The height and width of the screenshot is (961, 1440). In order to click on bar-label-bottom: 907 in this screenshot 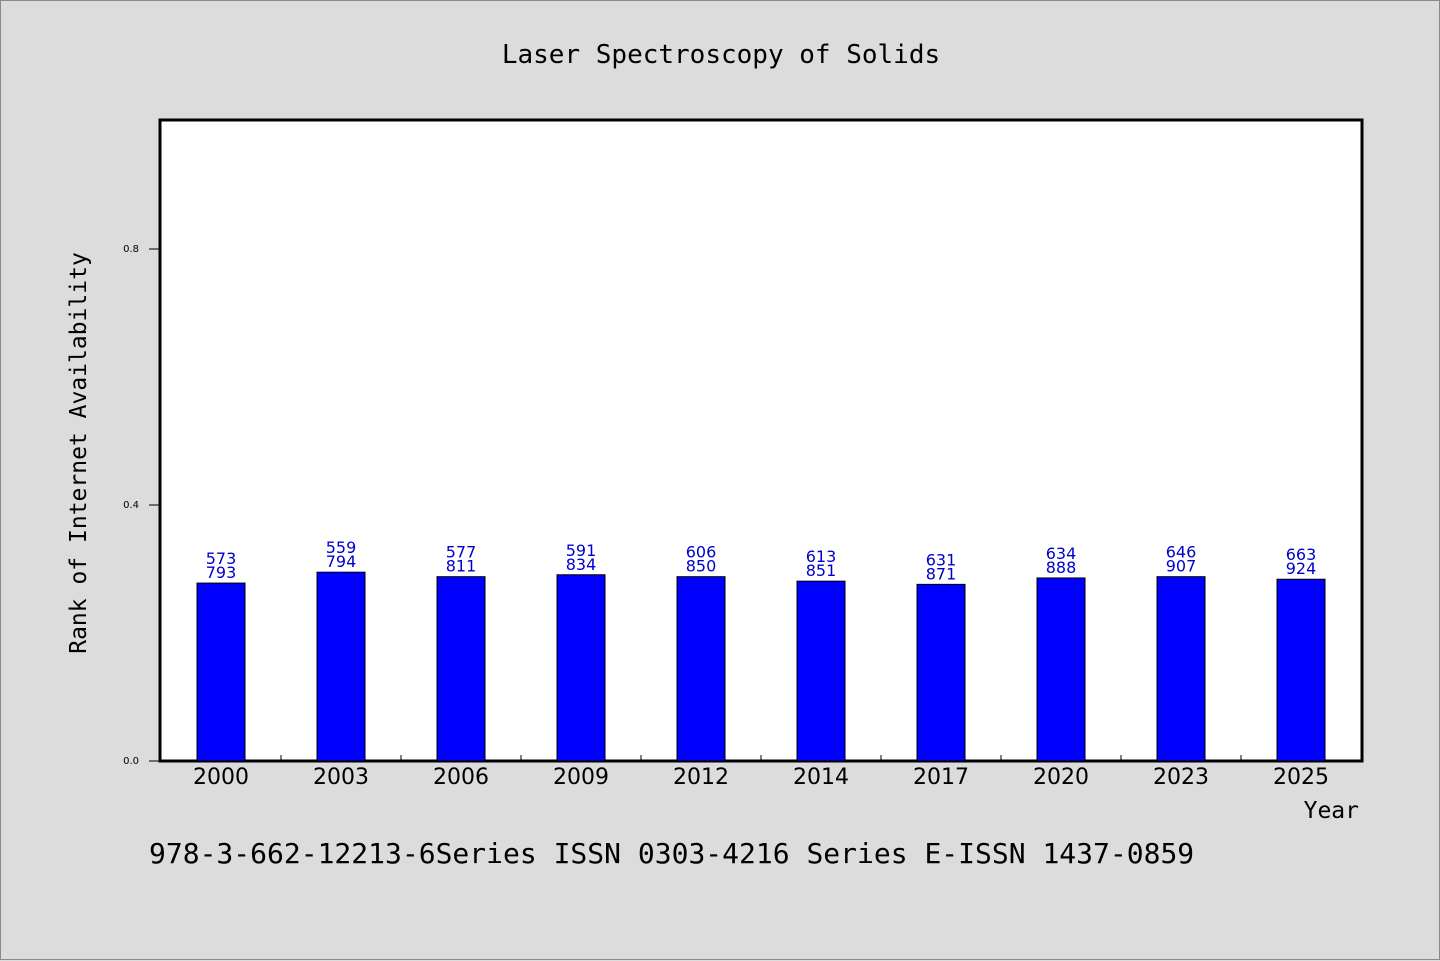, I will do `click(1181, 566)`.